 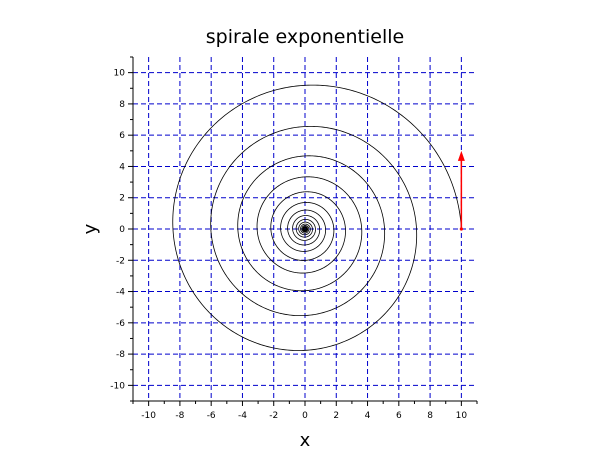 What do you see at coordinates (122, 136) in the screenshot?
I see `y-tick-label: 6` at bounding box center [122, 136].